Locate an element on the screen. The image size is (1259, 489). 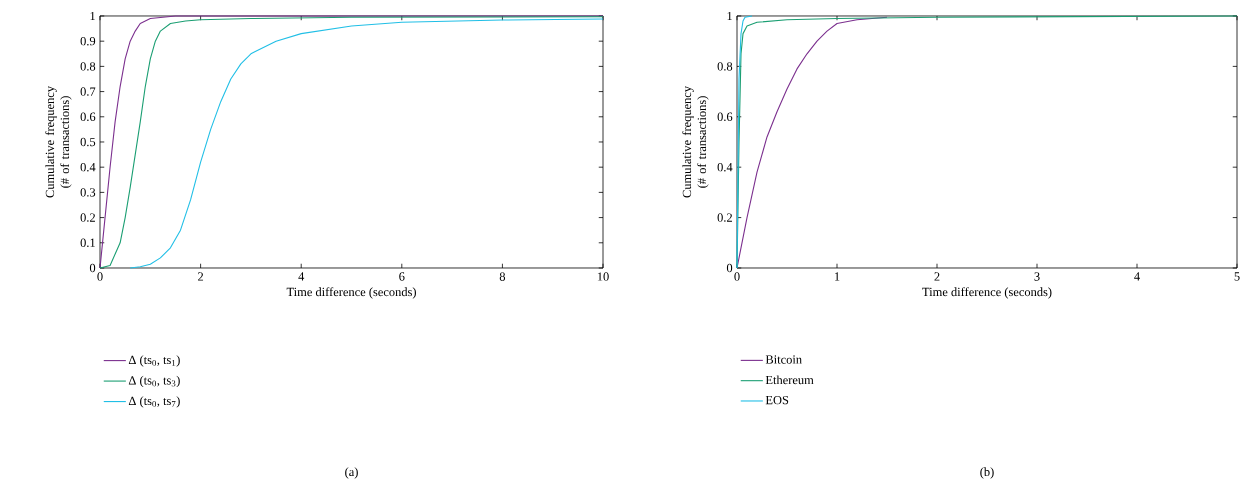
text: (b) is located at coordinates (987, 473).